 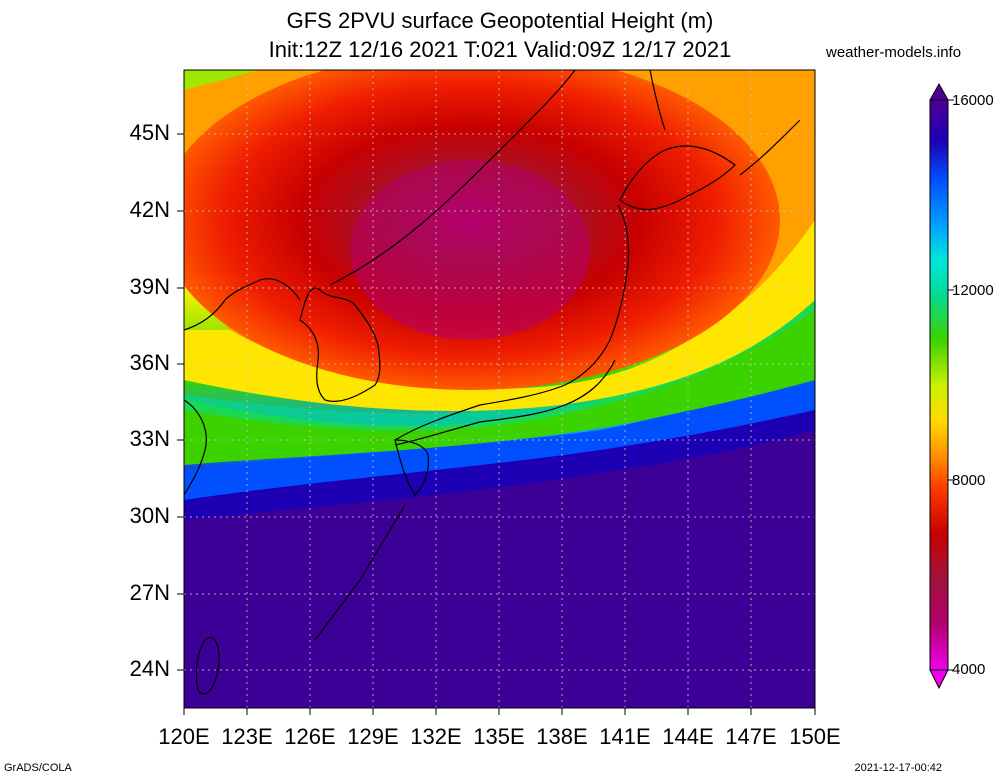 I want to click on lon-tick-label: 138E, so click(x=562, y=736).